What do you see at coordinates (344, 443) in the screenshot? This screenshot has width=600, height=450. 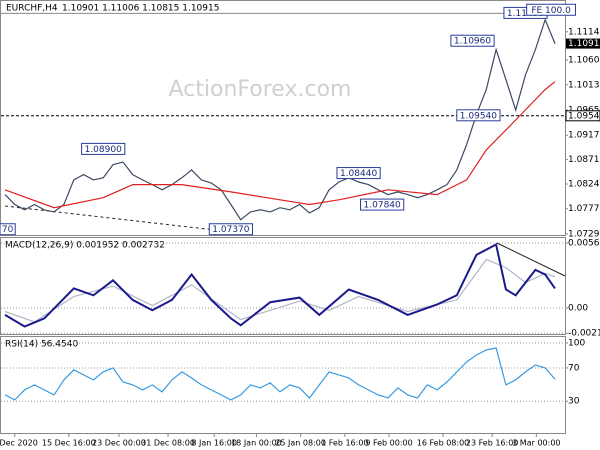 I see `x-tick-label: 1 Feb 16:00` at bounding box center [344, 443].